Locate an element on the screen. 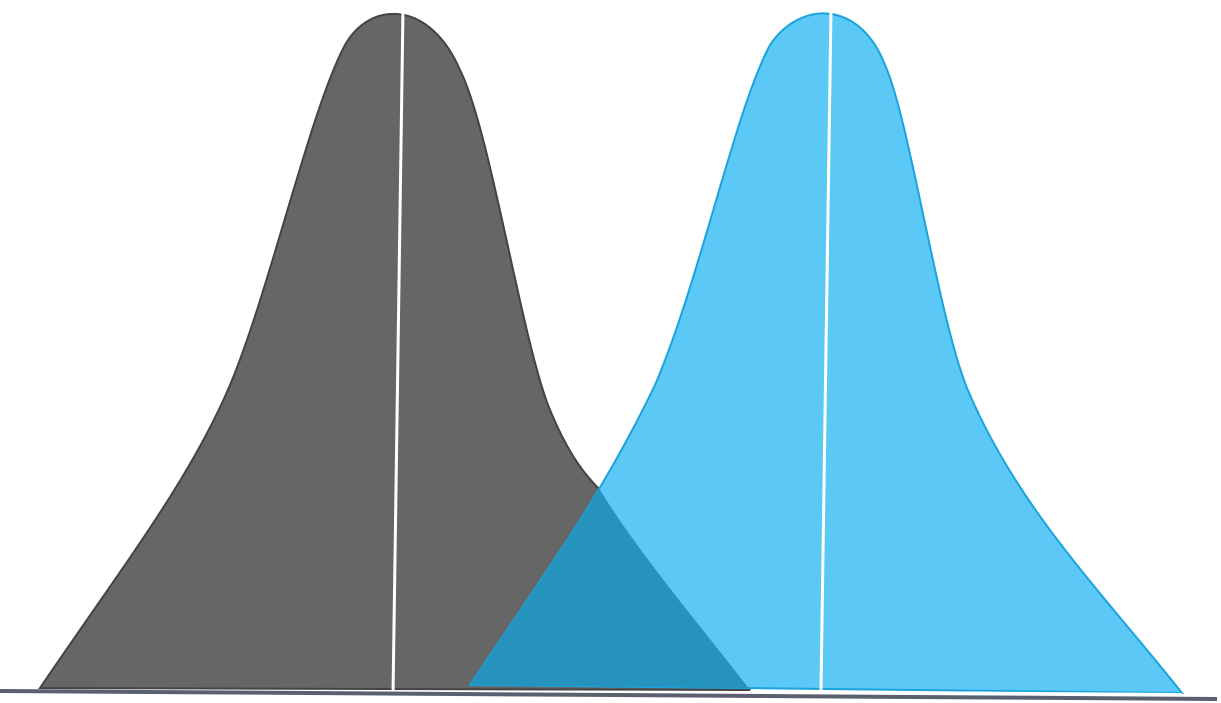 The image size is (1221, 703). baseline is located at coordinates (609, 695).